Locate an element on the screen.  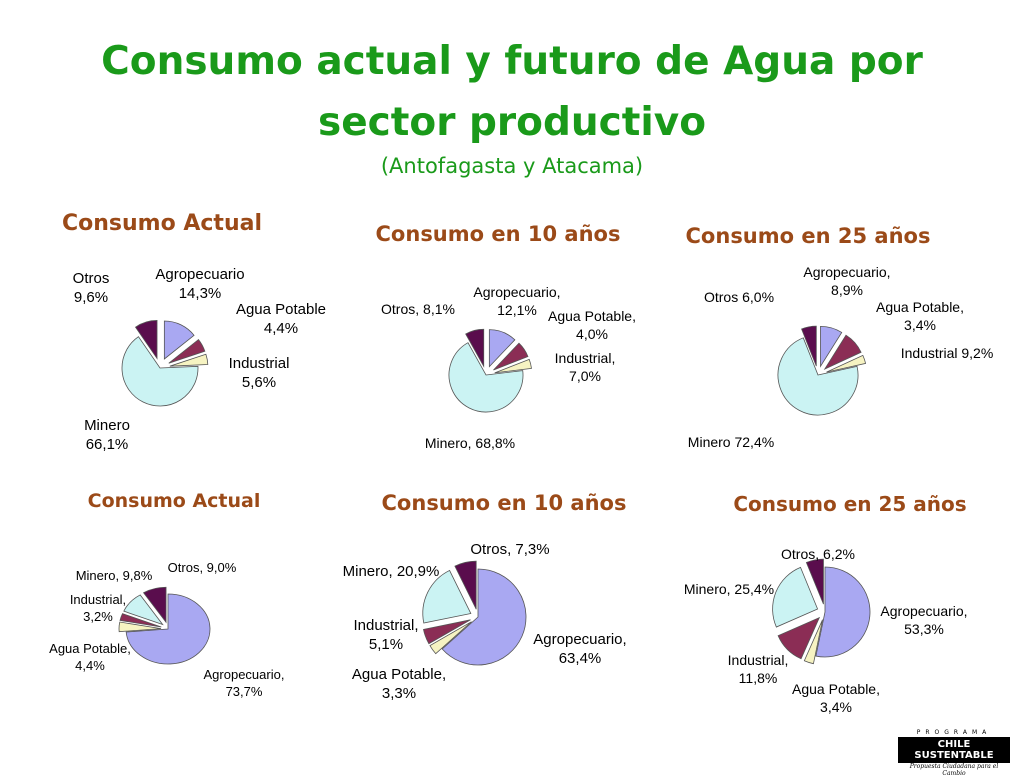
pie6-label-line: Agropecuario, is located at coordinates (923, 611).